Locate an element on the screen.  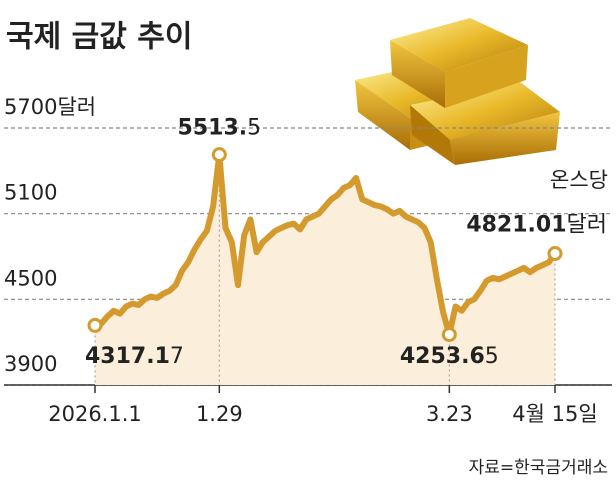
y-tick-label: 4500 is located at coordinates (30, 278).